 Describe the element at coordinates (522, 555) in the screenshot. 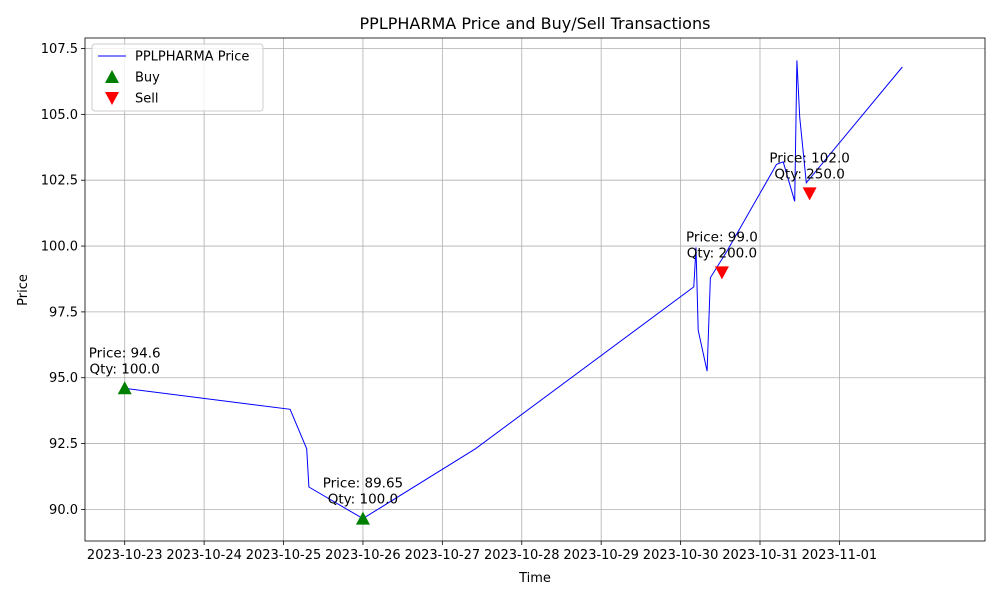

I see `x-tick-label: 2023-10-28` at that location.